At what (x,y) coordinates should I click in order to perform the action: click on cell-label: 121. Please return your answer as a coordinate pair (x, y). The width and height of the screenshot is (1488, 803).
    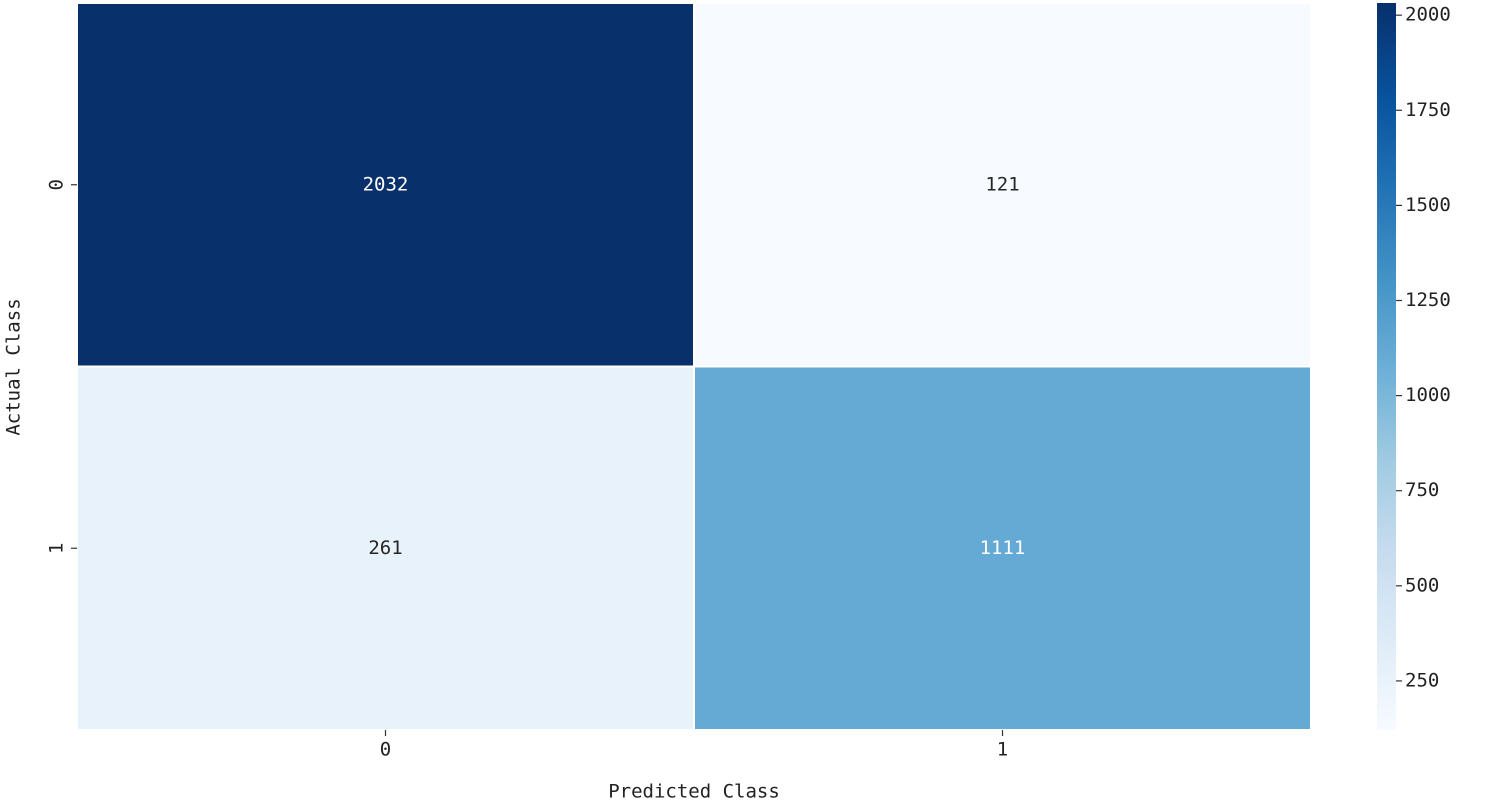
    Looking at the image, I should click on (1002, 184).